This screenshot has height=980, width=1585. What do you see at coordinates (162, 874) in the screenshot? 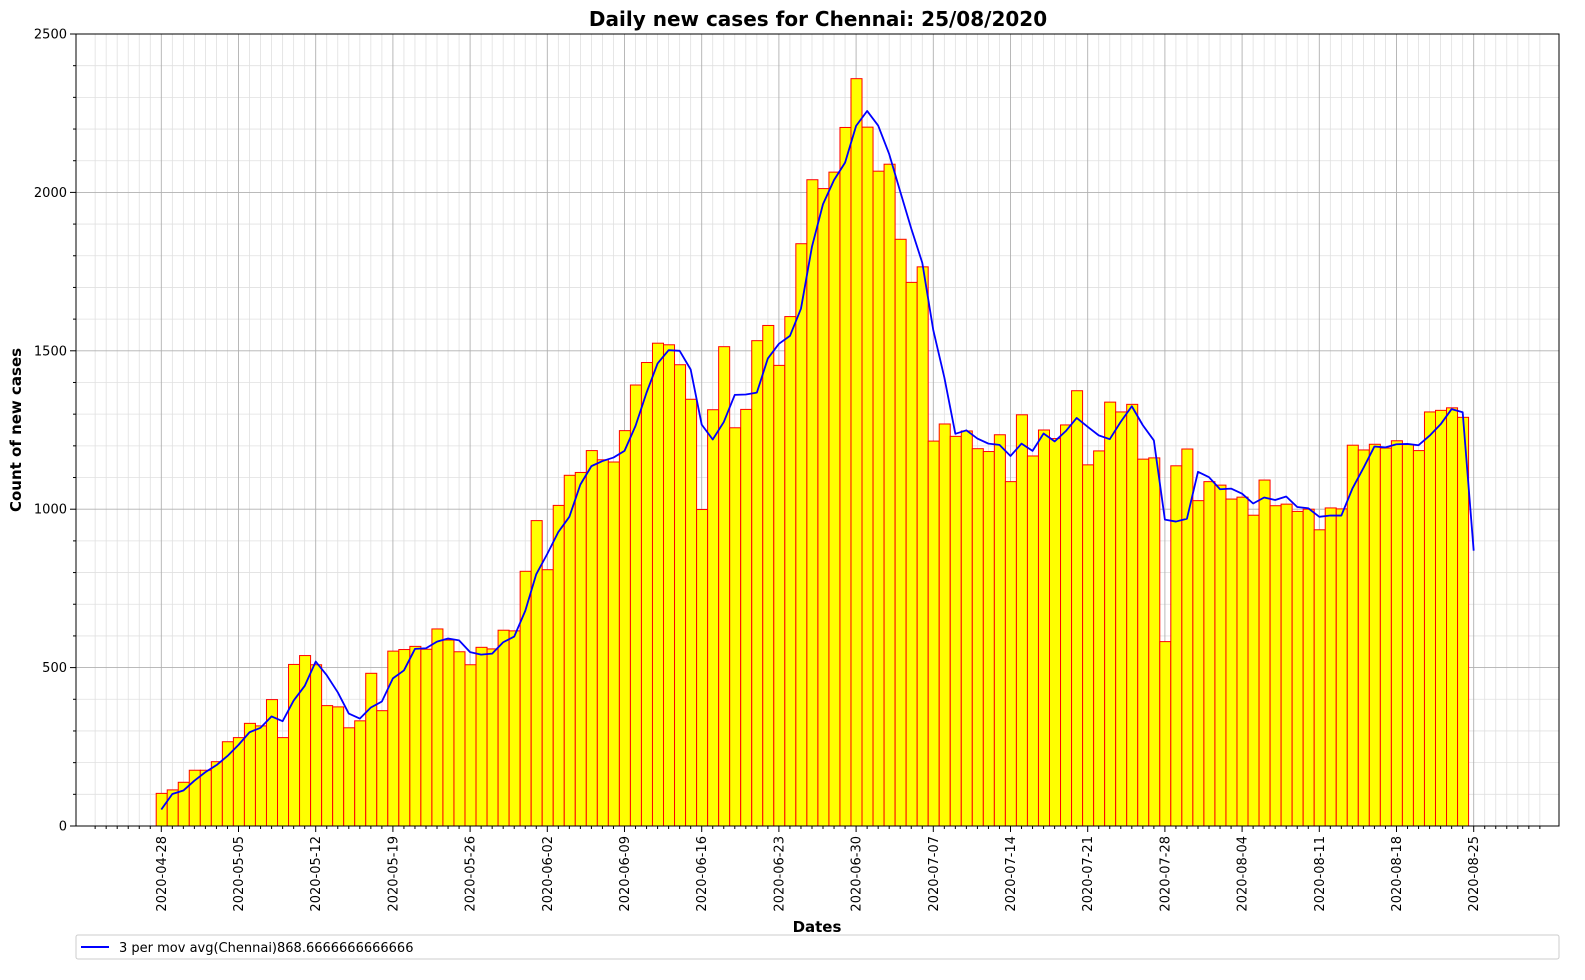
I see `x-tick-label: 2020-04-28` at bounding box center [162, 874].